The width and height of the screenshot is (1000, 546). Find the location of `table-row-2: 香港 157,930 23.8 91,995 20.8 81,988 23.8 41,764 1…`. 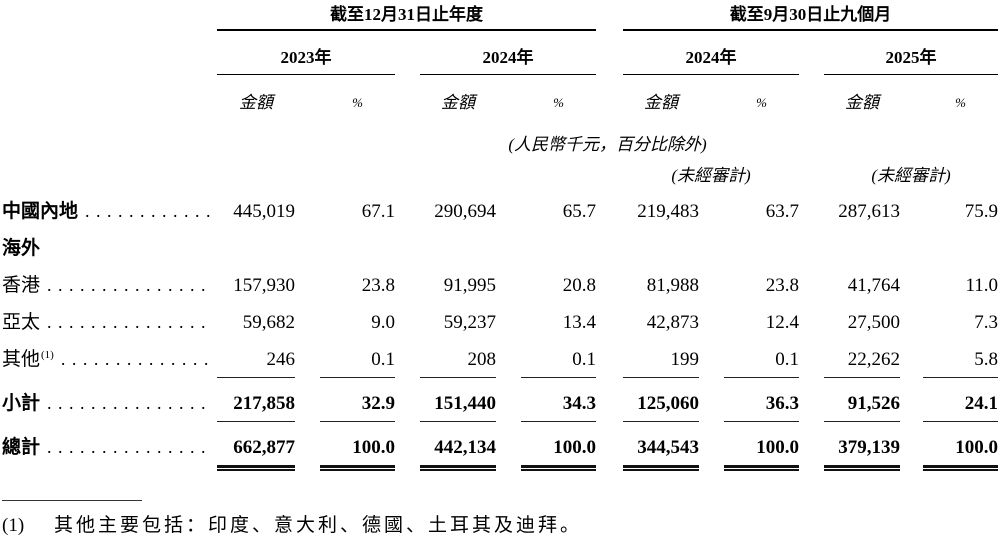

table-row-2: 香港 157,930 23.8 91,995 20.8 81,988 23.8 41,764 1… is located at coordinates (500, 285).